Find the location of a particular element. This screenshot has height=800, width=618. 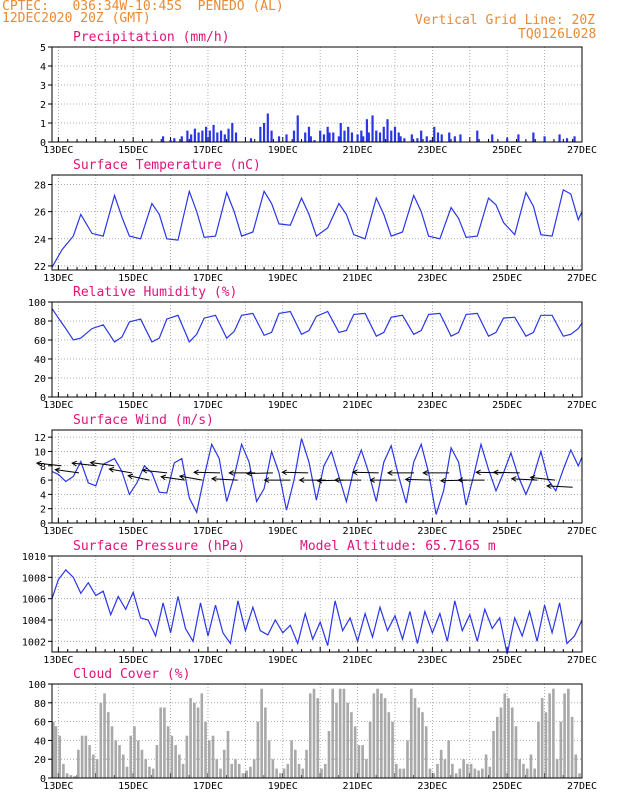

x-tick-label: 17DEC is located at coordinates (208, 786).